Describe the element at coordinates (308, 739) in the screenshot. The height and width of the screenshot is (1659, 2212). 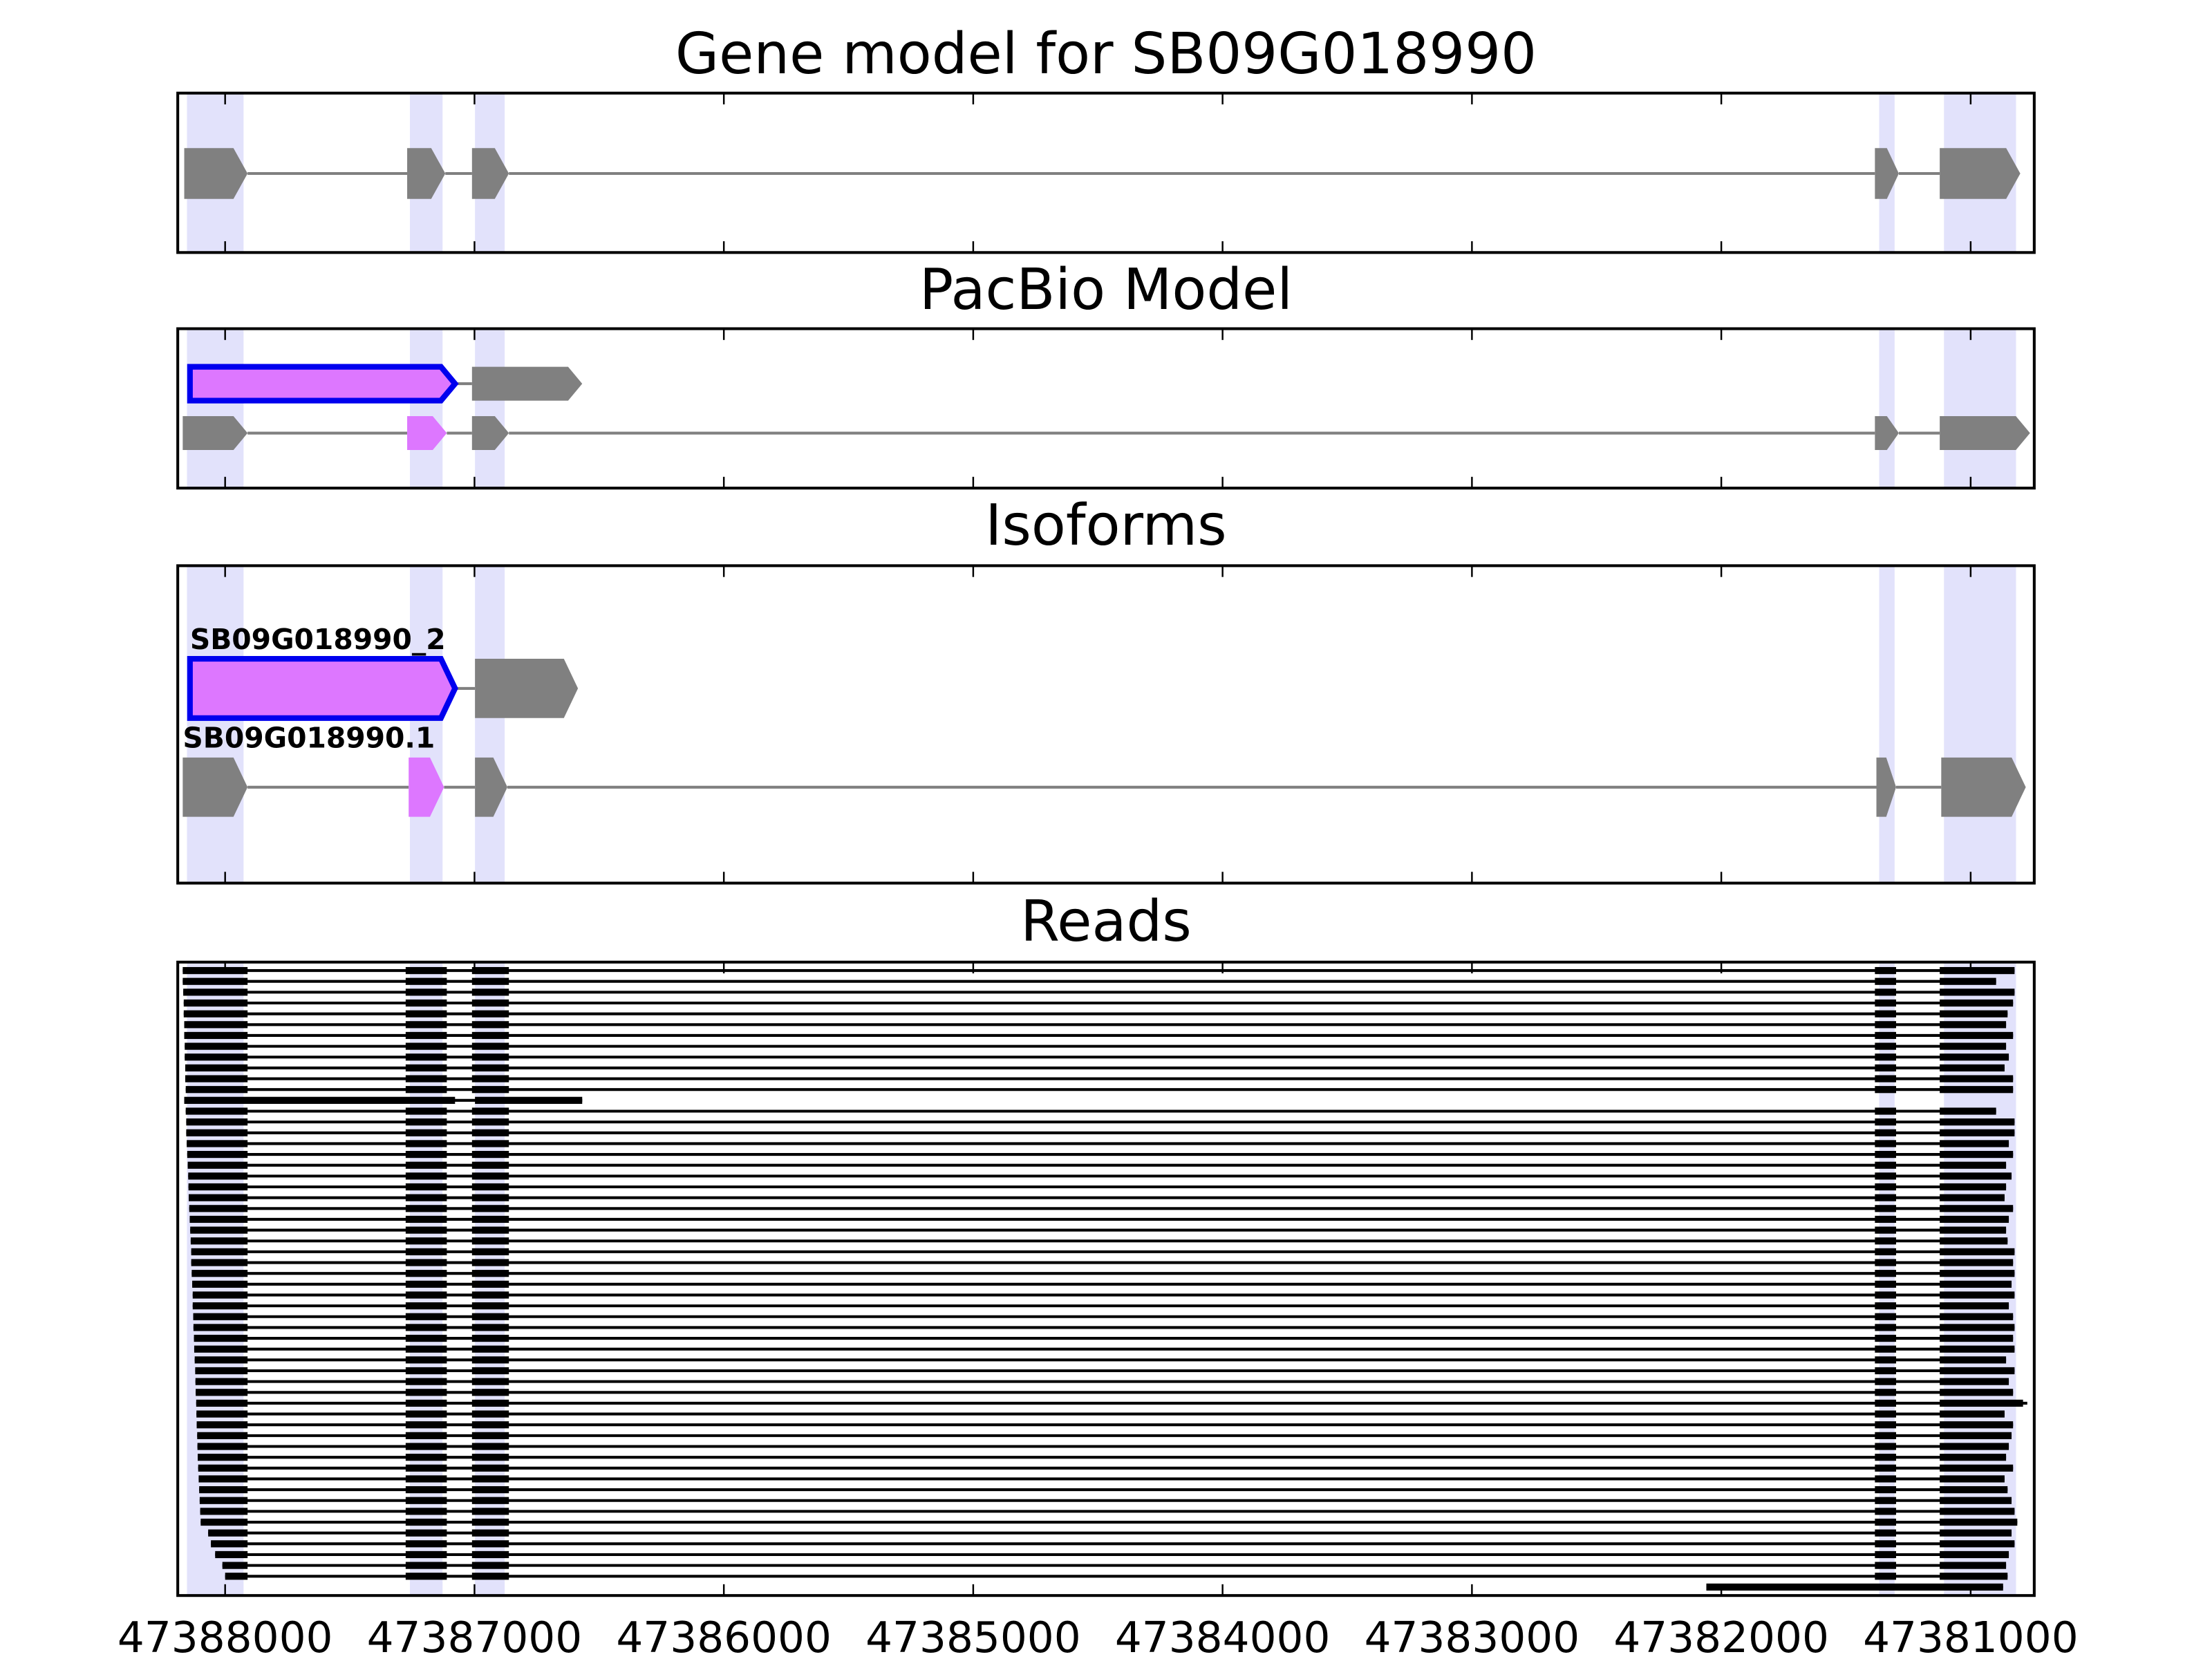
I see `isoform-label: SB09G018990.1` at that location.